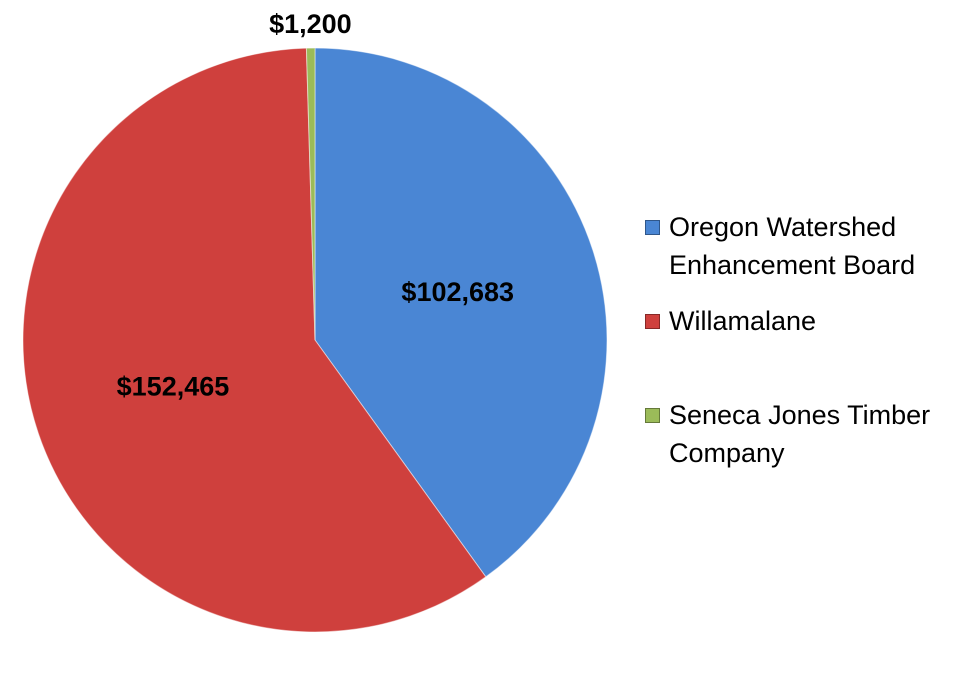 This screenshot has width=975, height=675. Describe the element at coordinates (800, 434) in the screenshot. I see `legend-label: Seneca Jones Timber Company` at that location.